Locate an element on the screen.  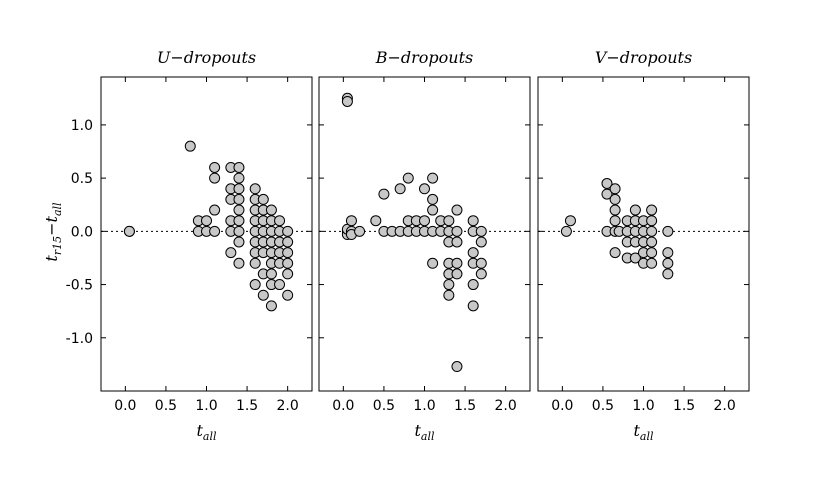
x-tick-label: 0.0 is located at coordinates (562, 406).